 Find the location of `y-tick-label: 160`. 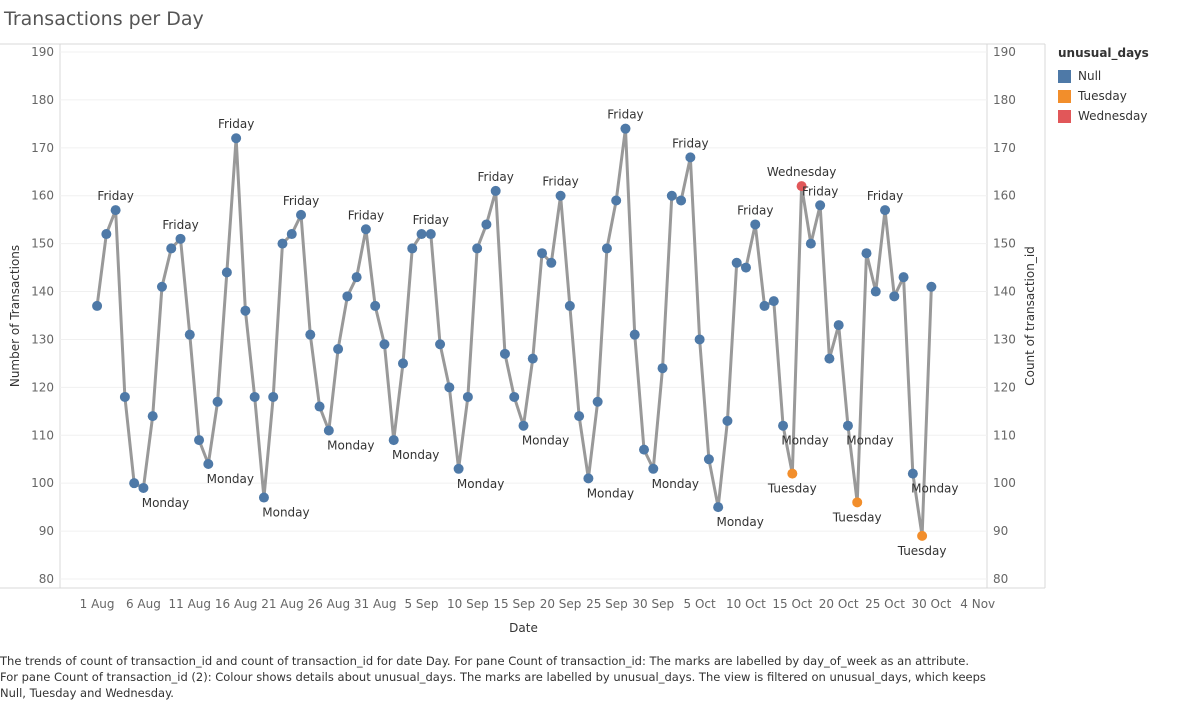

y-tick-label: 160 is located at coordinates (42, 196).